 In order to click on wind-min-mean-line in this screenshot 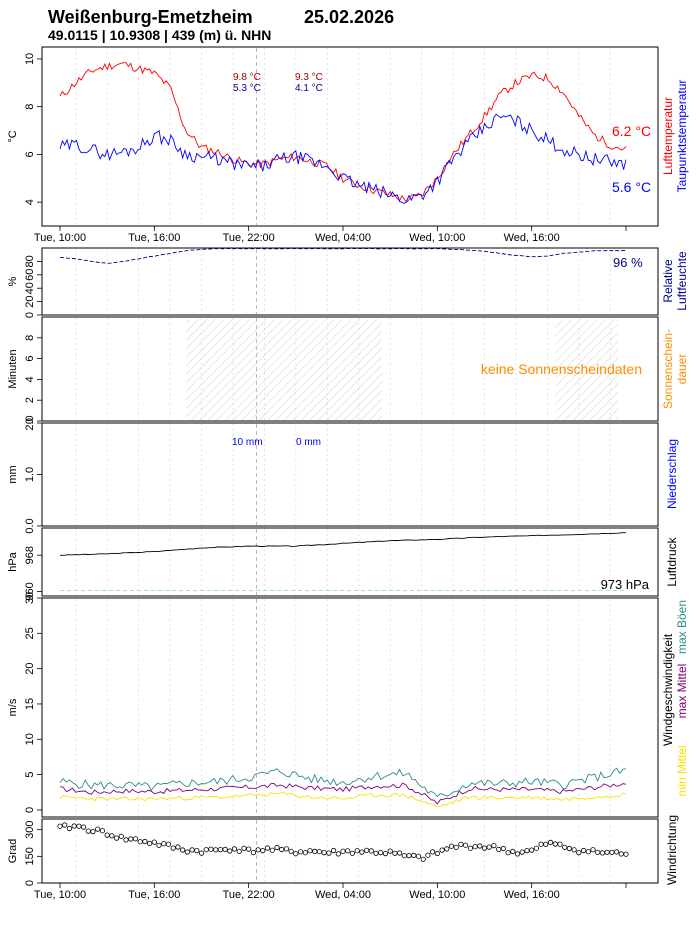, I will do `click(343, 799)`.